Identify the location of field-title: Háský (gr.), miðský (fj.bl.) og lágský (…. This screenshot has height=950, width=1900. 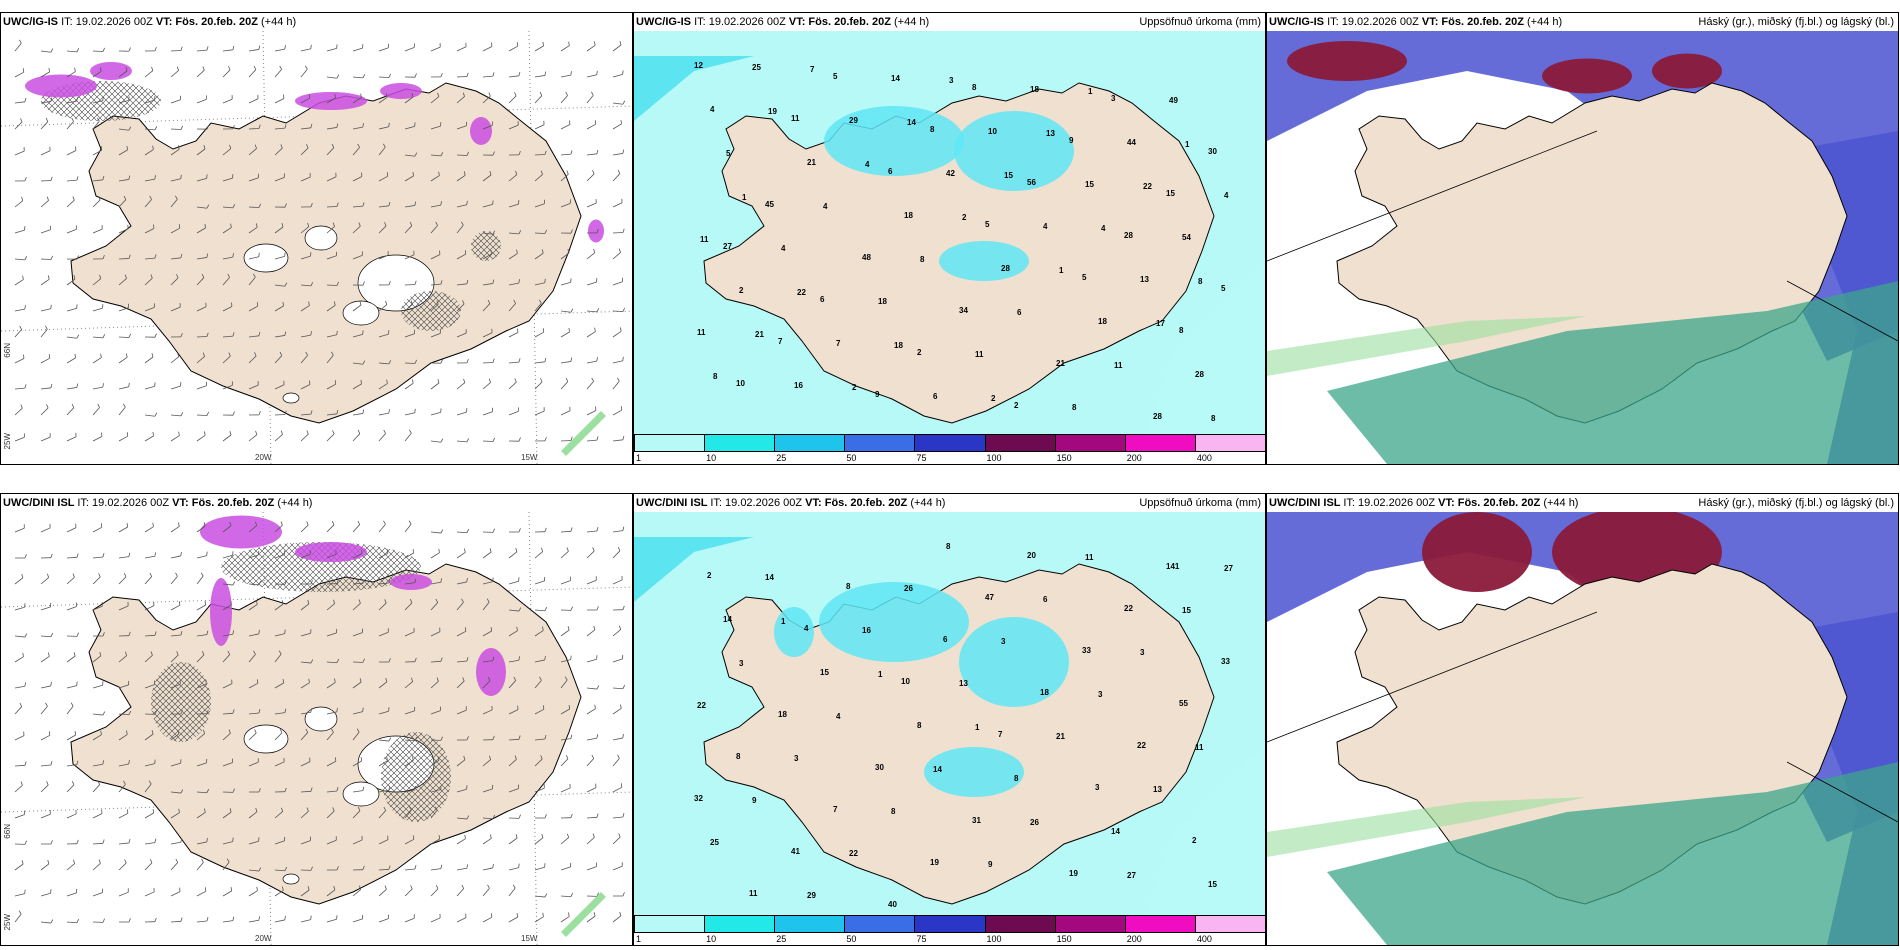
(1796, 503).